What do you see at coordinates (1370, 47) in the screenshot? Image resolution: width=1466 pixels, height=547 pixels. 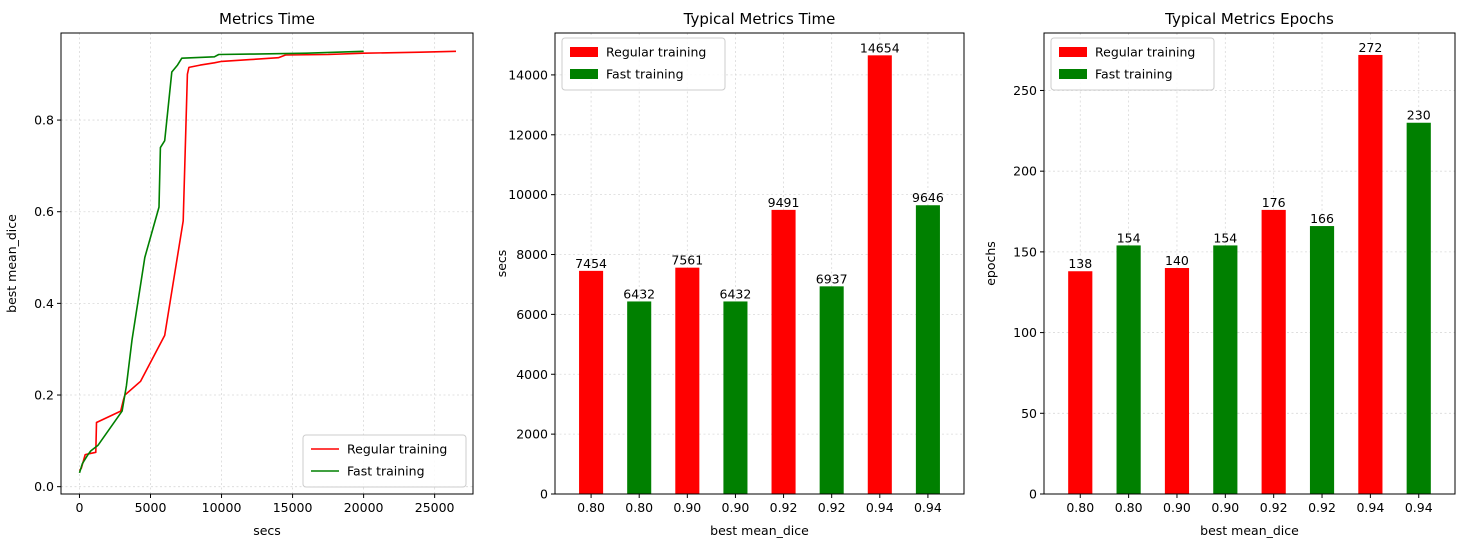 I see `bar-value-label-7: 272` at bounding box center [1370, 47].